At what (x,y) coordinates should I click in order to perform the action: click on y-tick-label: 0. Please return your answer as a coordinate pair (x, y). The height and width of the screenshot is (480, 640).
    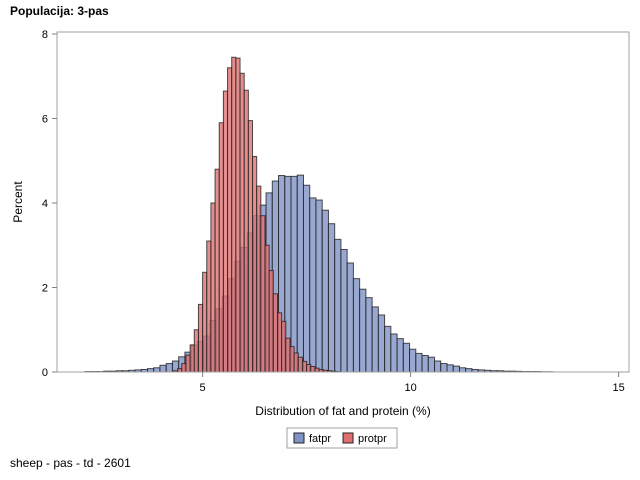
    Looking at the image, I should click on (45, 373).